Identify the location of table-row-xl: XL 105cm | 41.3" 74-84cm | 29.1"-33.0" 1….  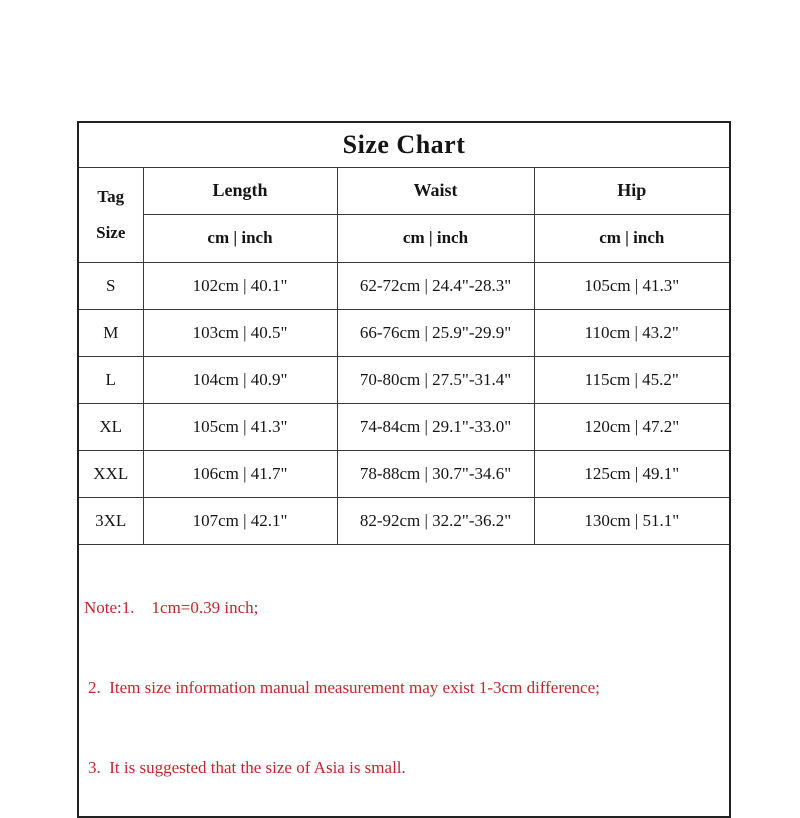
(404, 426).